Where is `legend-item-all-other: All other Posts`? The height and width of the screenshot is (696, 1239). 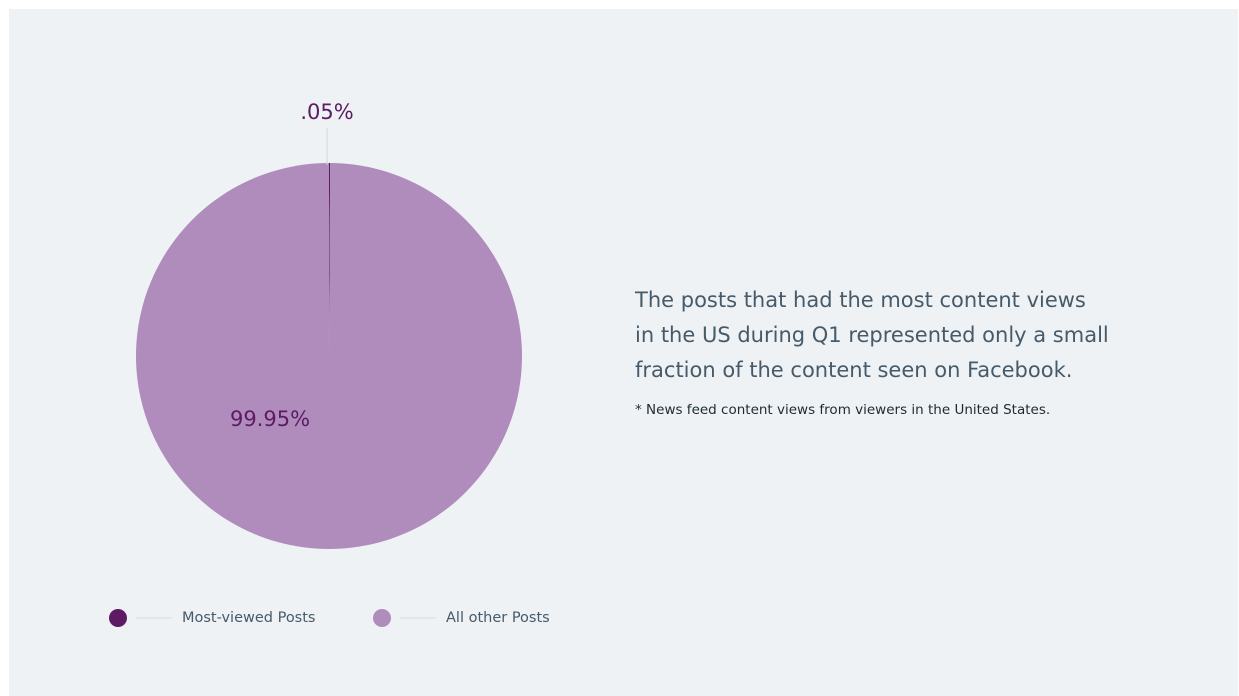 legend-item-all-other: All other Posts is located at coordinates (461, 618).